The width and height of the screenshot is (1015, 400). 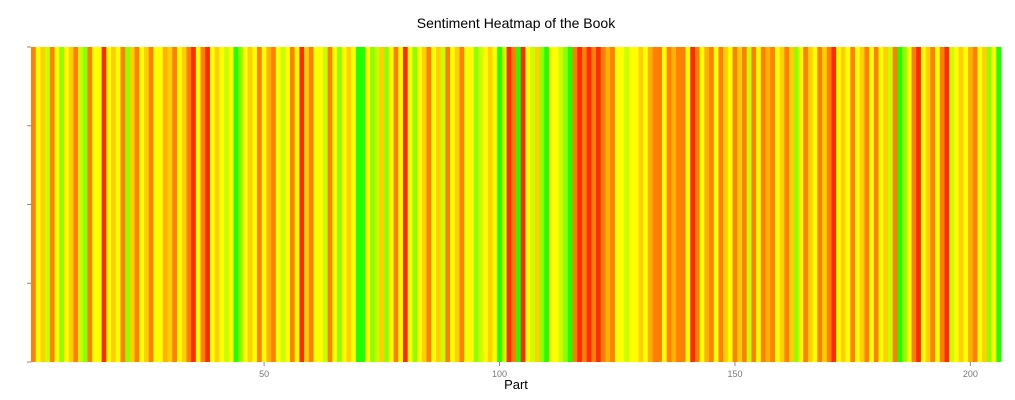 What do you see at coordinates (264, 374) in the screenshot?
I see `x-tick-label-50: 50` at bounding box center [264, 374].